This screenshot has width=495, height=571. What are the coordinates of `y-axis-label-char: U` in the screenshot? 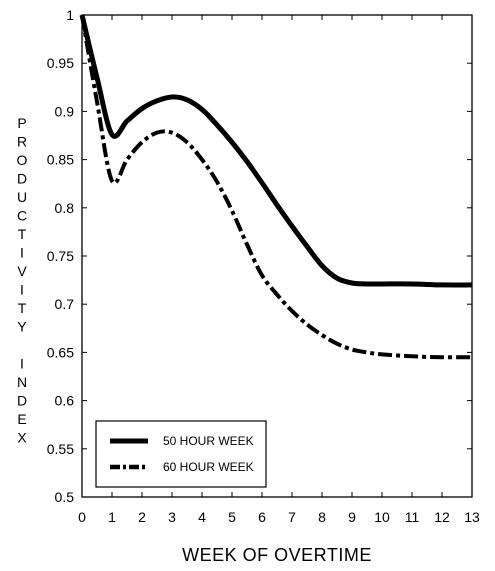 It's located at (22, 197).